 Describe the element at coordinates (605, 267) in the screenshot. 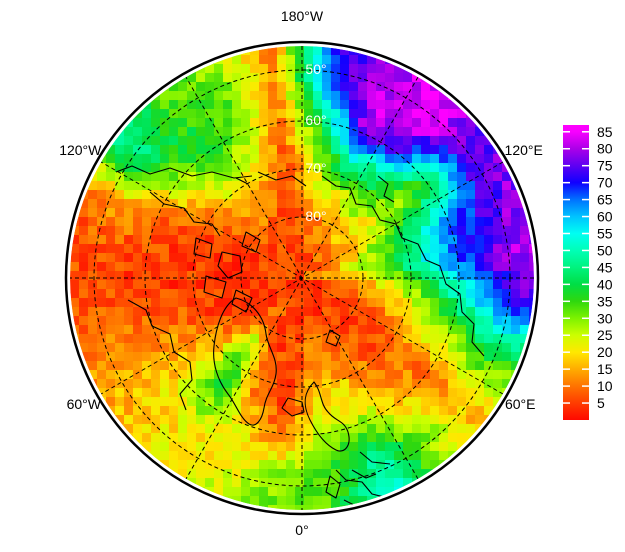

I see `colorbar-tick-label: 45` at that location.